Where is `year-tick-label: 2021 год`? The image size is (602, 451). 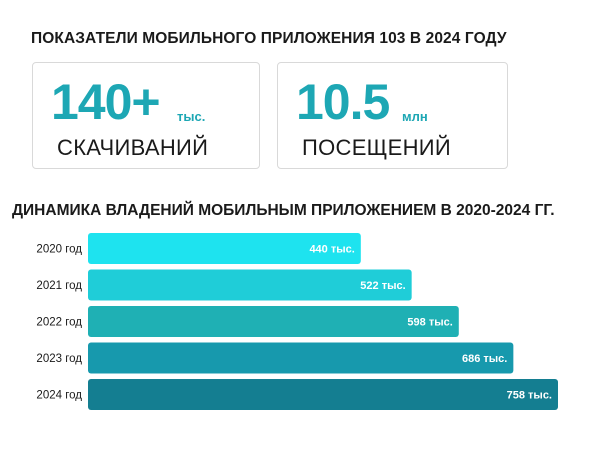
year-tick-label: 2021 год is located at coordinates (59, 286).